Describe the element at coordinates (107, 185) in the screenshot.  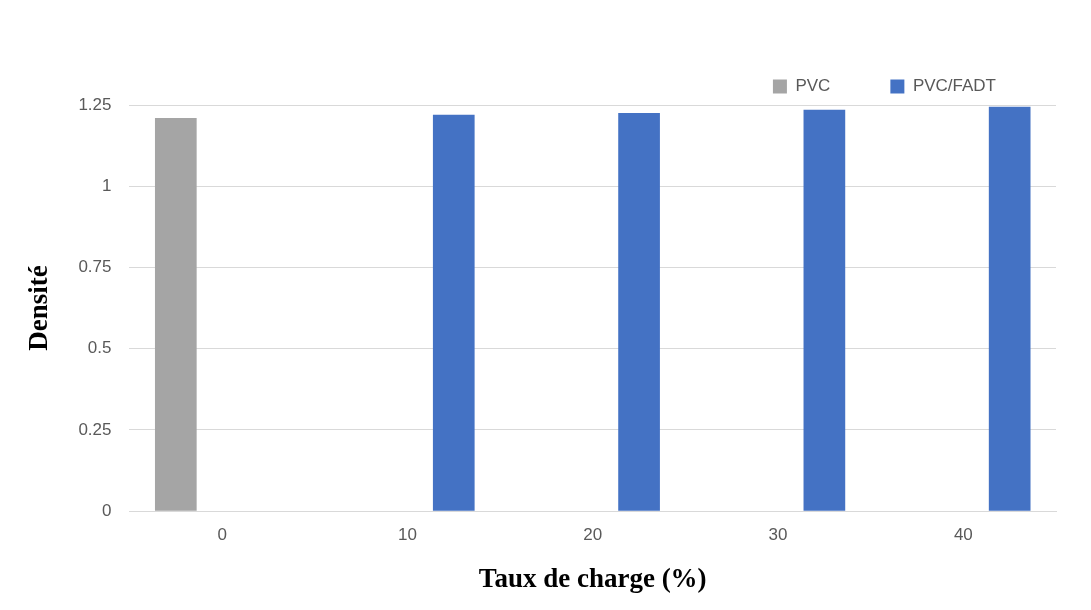
I see `y-tick-label: 1` at that location.